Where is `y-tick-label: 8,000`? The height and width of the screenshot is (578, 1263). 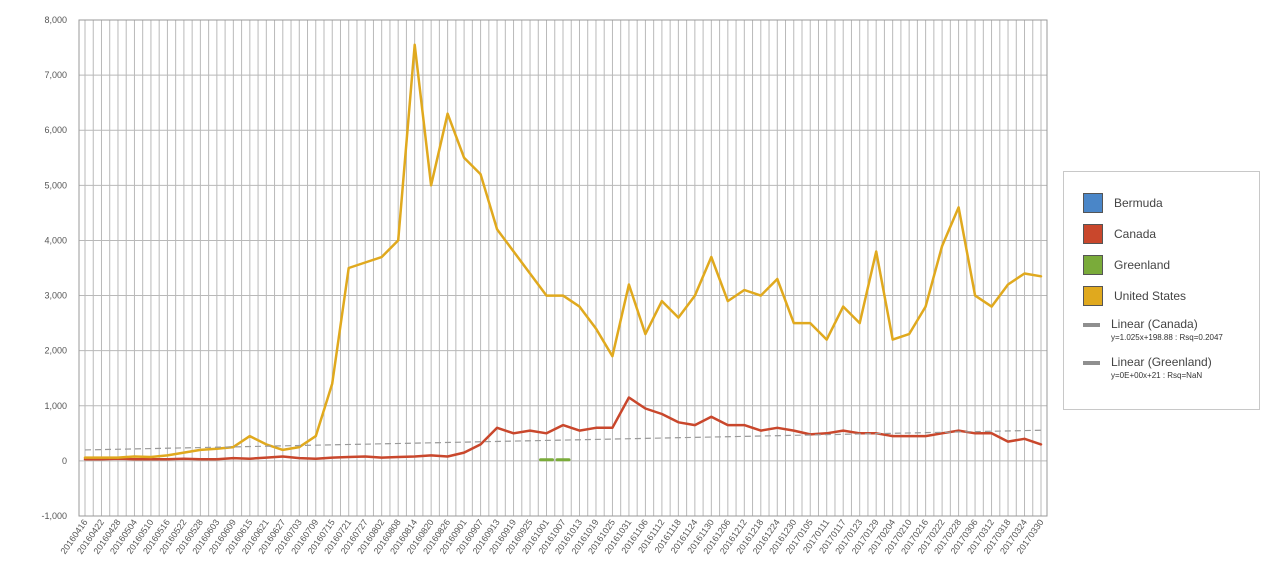
y-tick-label: 8,000 is located at coordinates (55, 20).